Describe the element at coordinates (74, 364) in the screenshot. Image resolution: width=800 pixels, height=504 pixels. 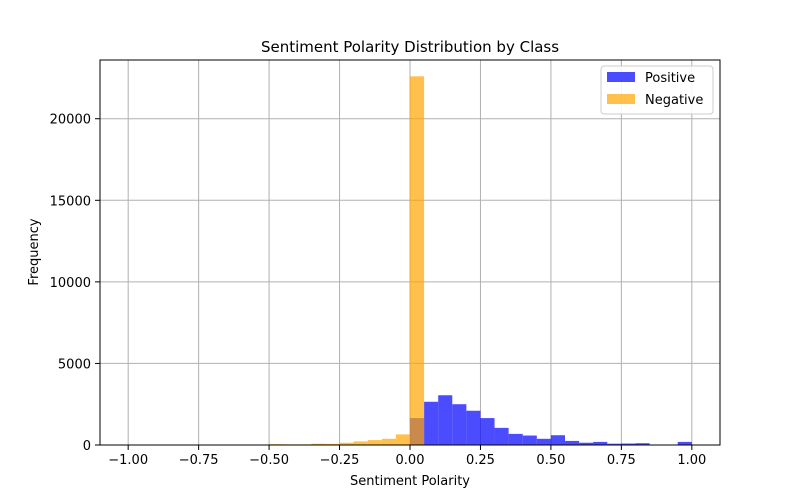
I see `y-tick-label: 5000` at that location.